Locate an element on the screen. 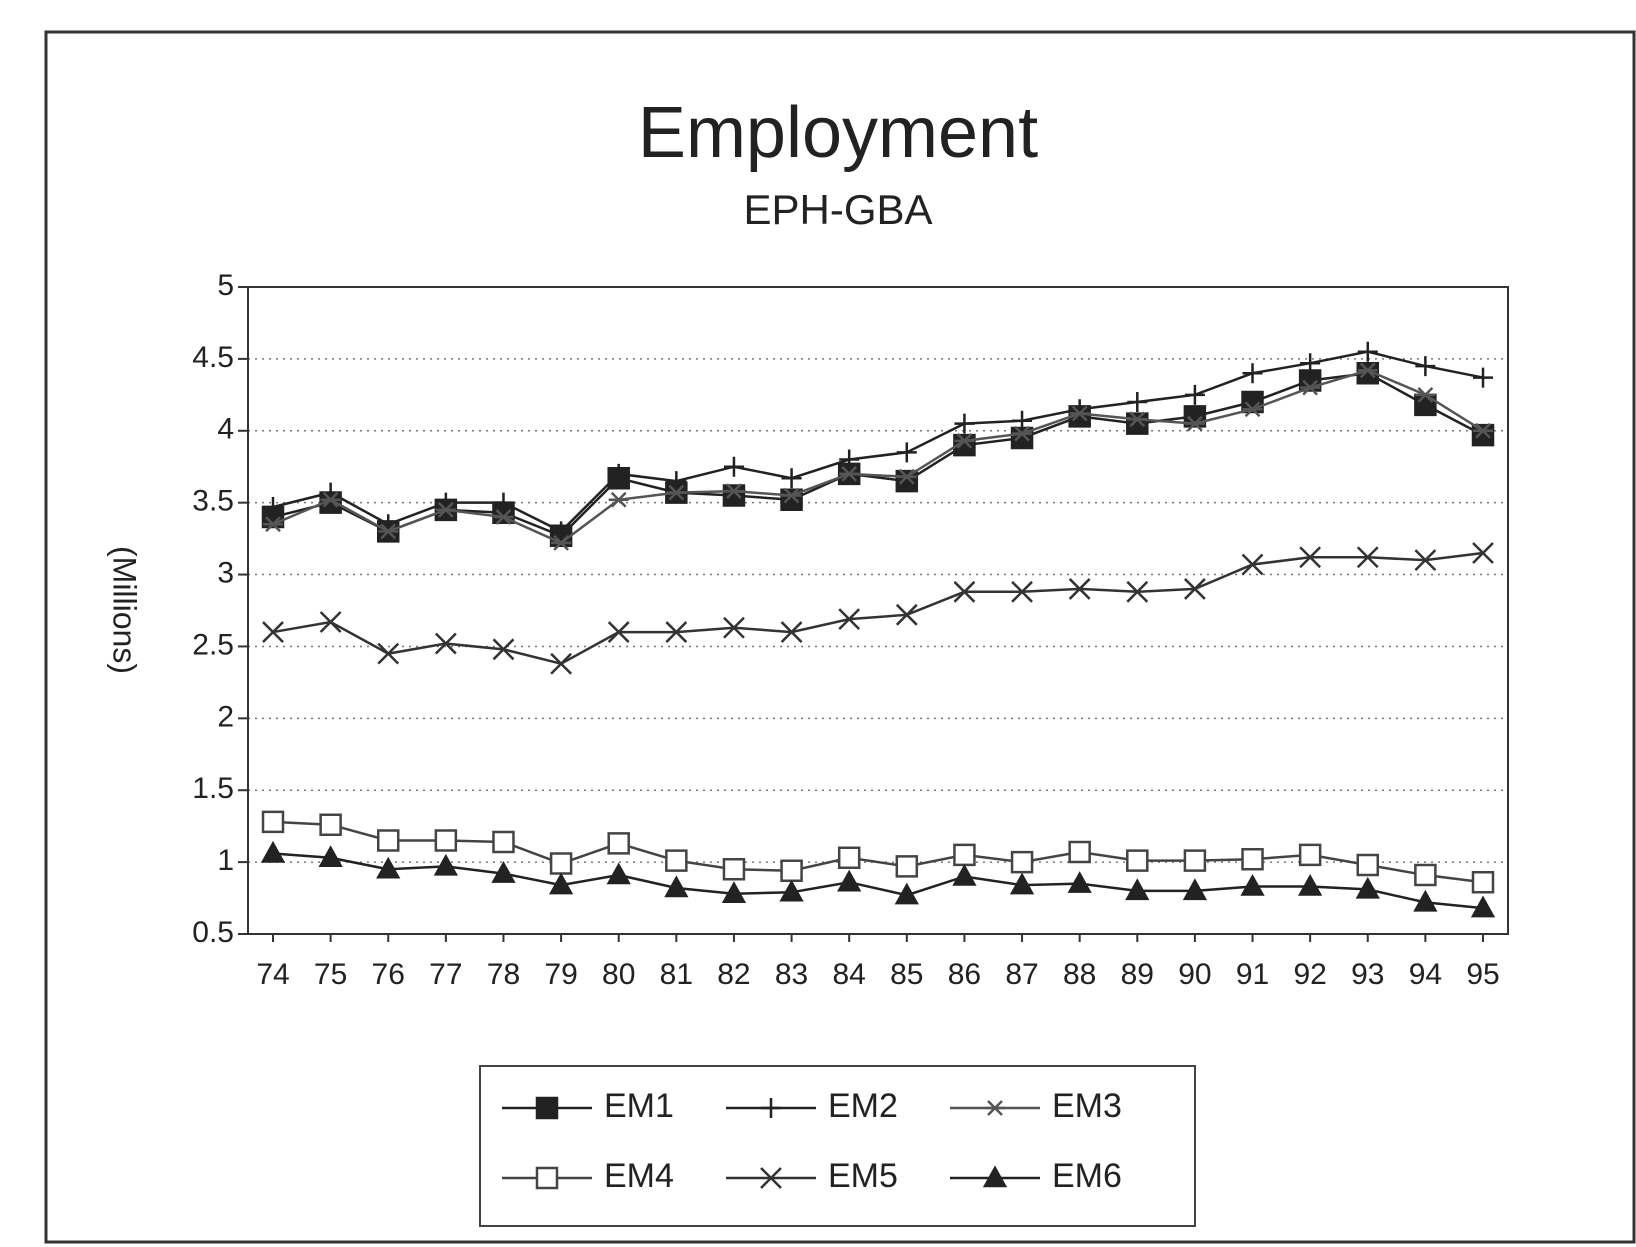 This screenshot has width=1636, height=1247. x-tick-label: 85 is located at coordinates (906, 974).